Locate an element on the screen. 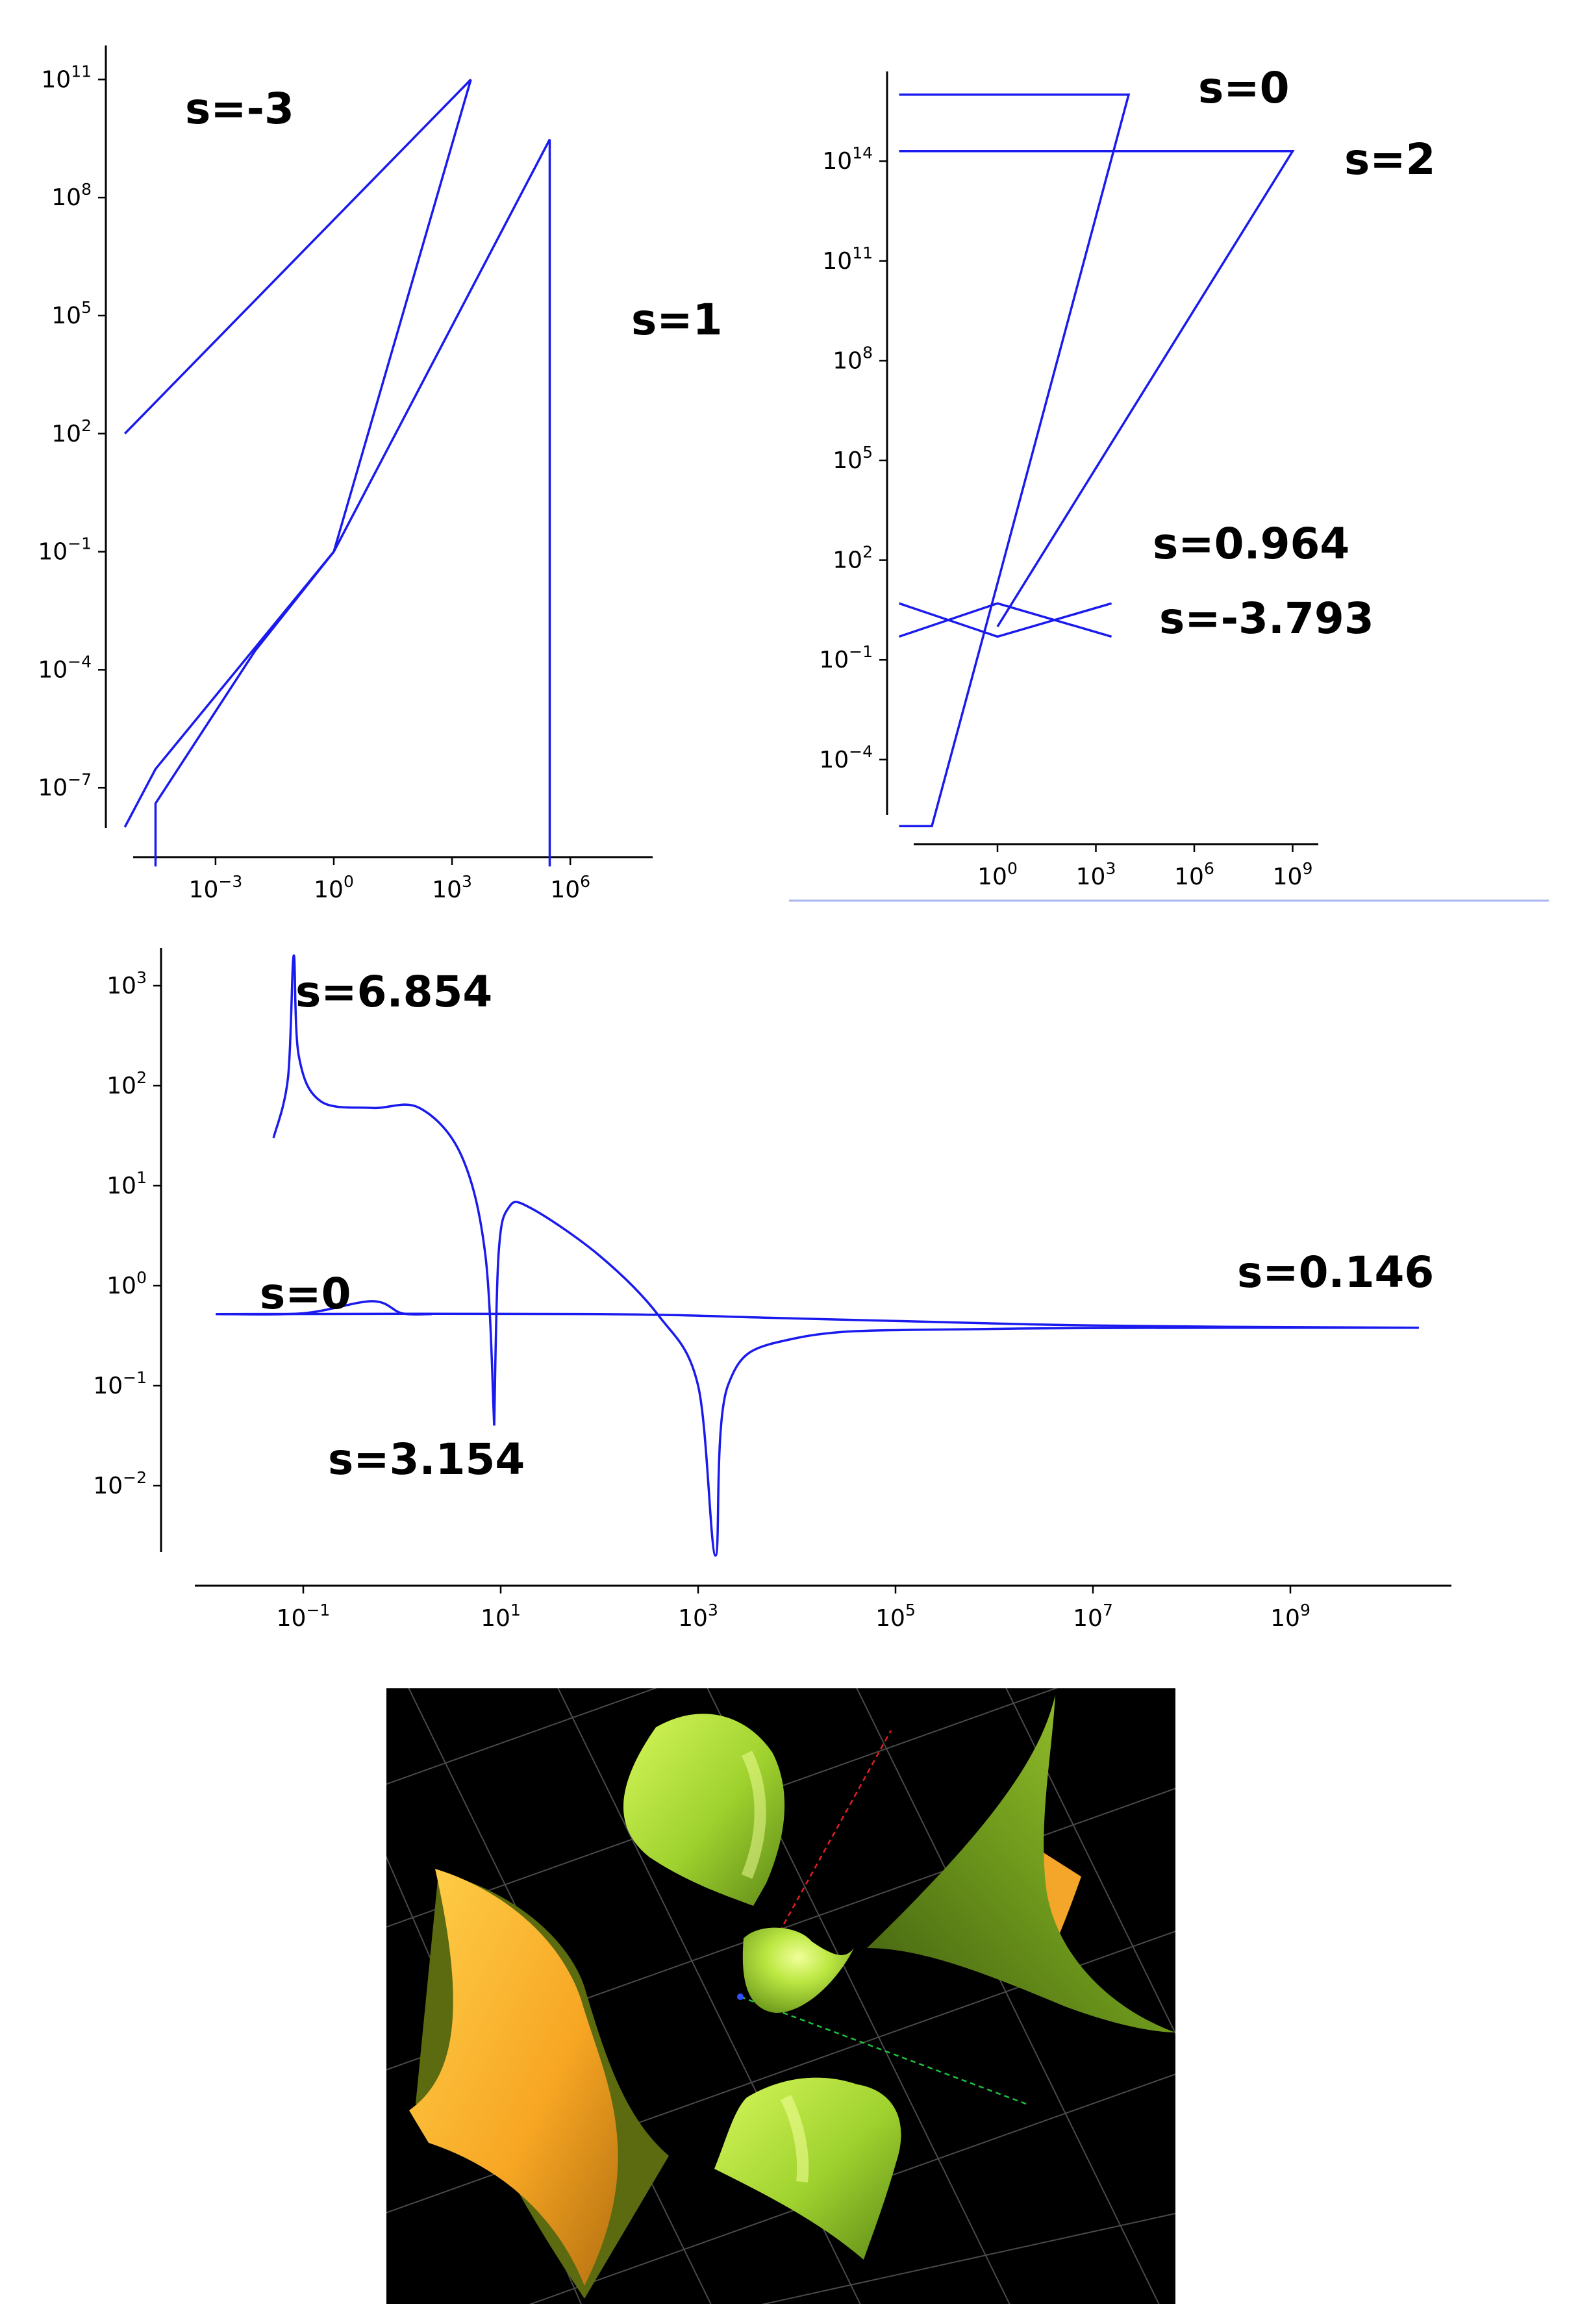 The image size is (1580, 2324). y-tick-label: 10¹⁴ is located at coordinates (847, 160).